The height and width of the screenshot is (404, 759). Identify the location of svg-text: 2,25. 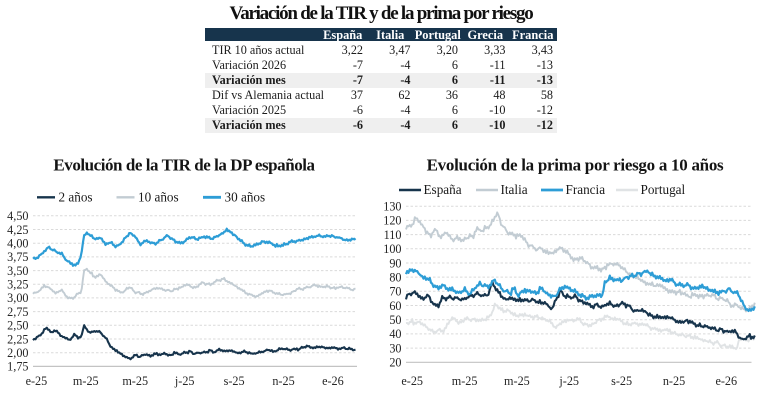
(17, 339).